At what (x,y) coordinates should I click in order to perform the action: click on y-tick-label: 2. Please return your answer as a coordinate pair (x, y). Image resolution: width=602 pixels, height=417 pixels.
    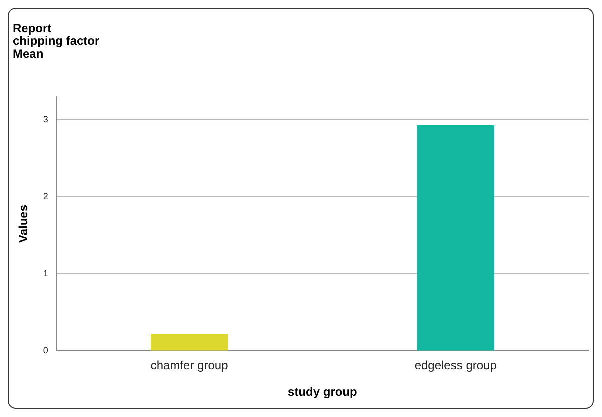
    Looking at the image, I should click on (45, 197).